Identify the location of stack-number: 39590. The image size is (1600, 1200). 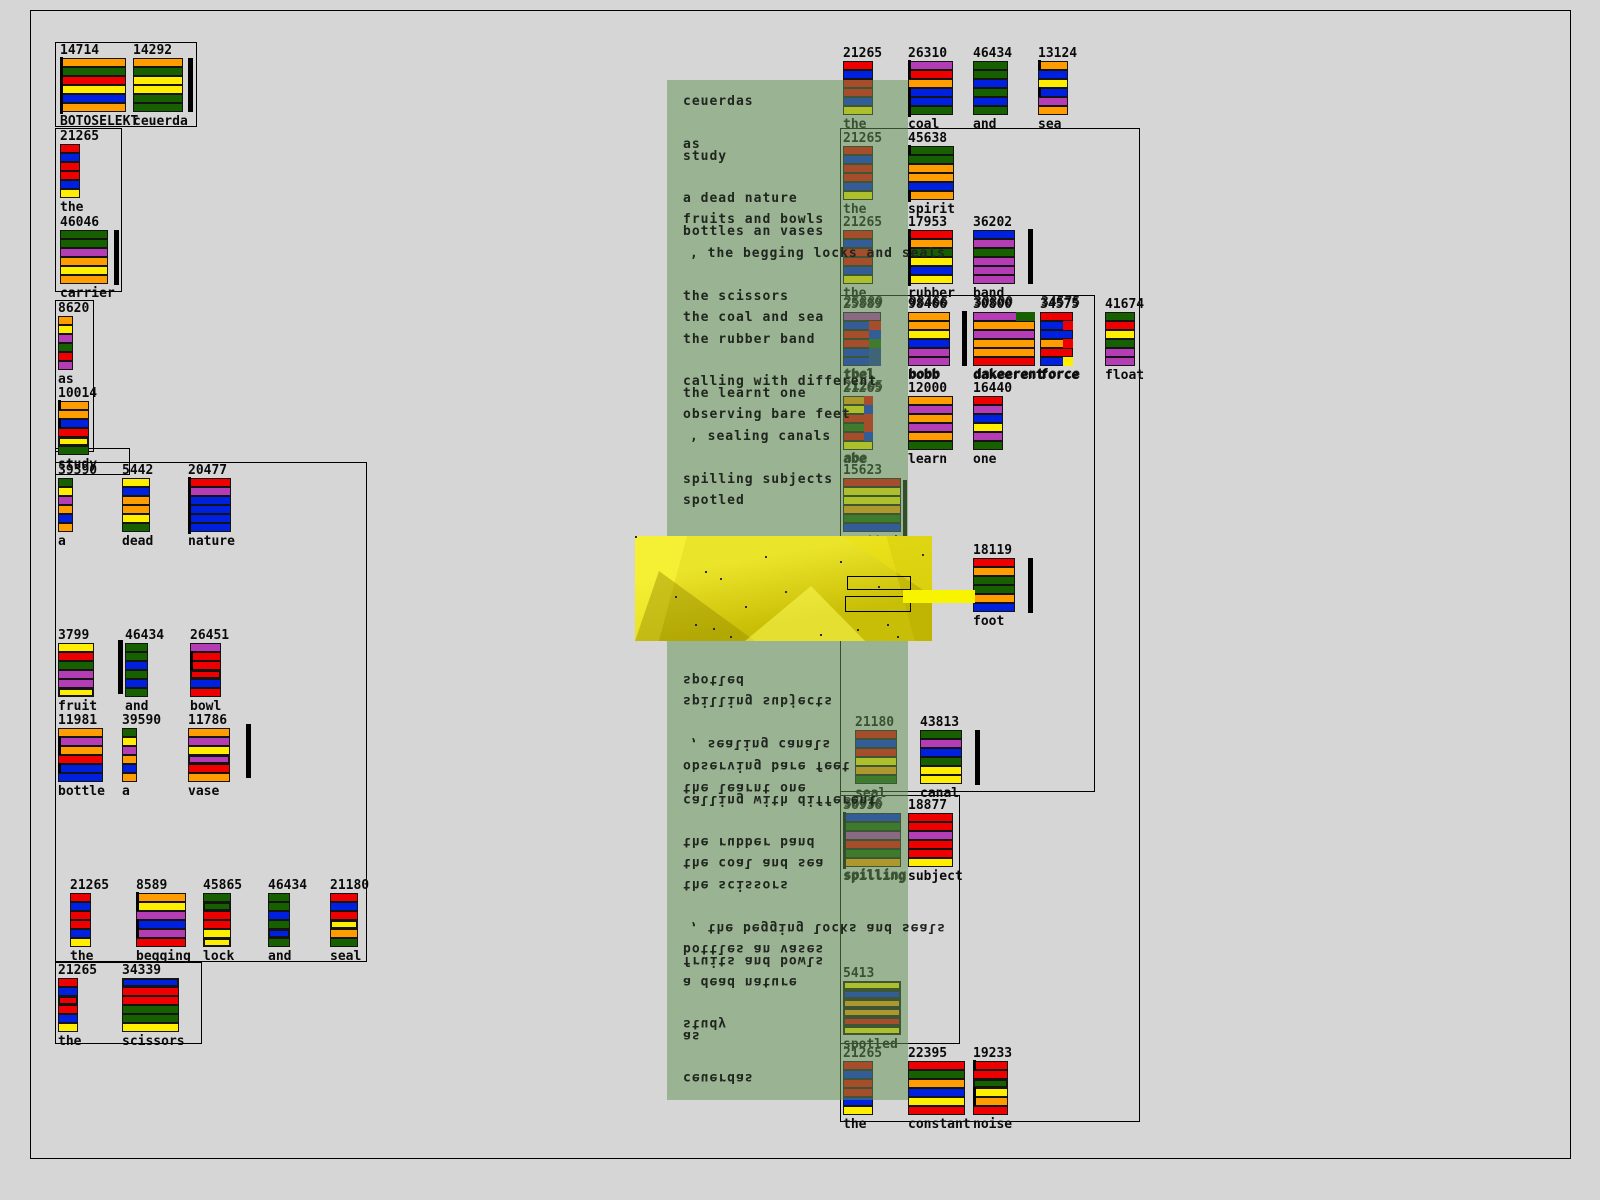
(142, 720).